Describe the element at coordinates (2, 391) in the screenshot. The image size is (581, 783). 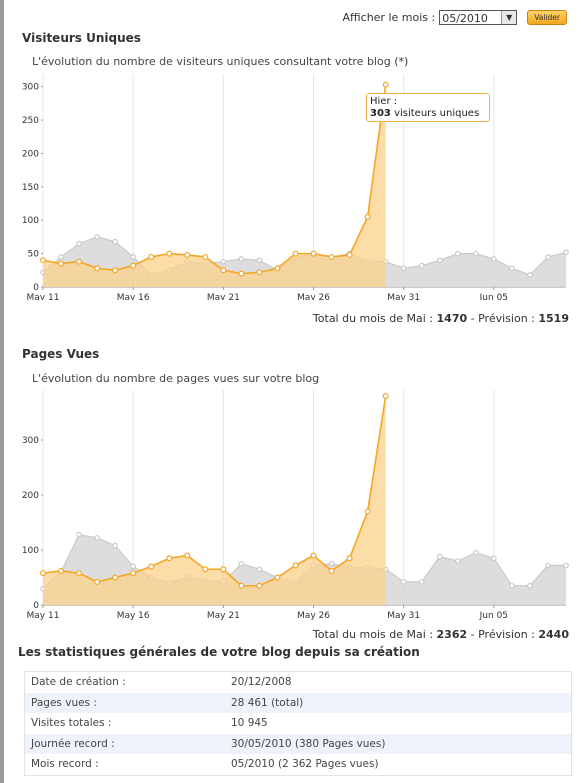
I see `page-left-border` at that location.